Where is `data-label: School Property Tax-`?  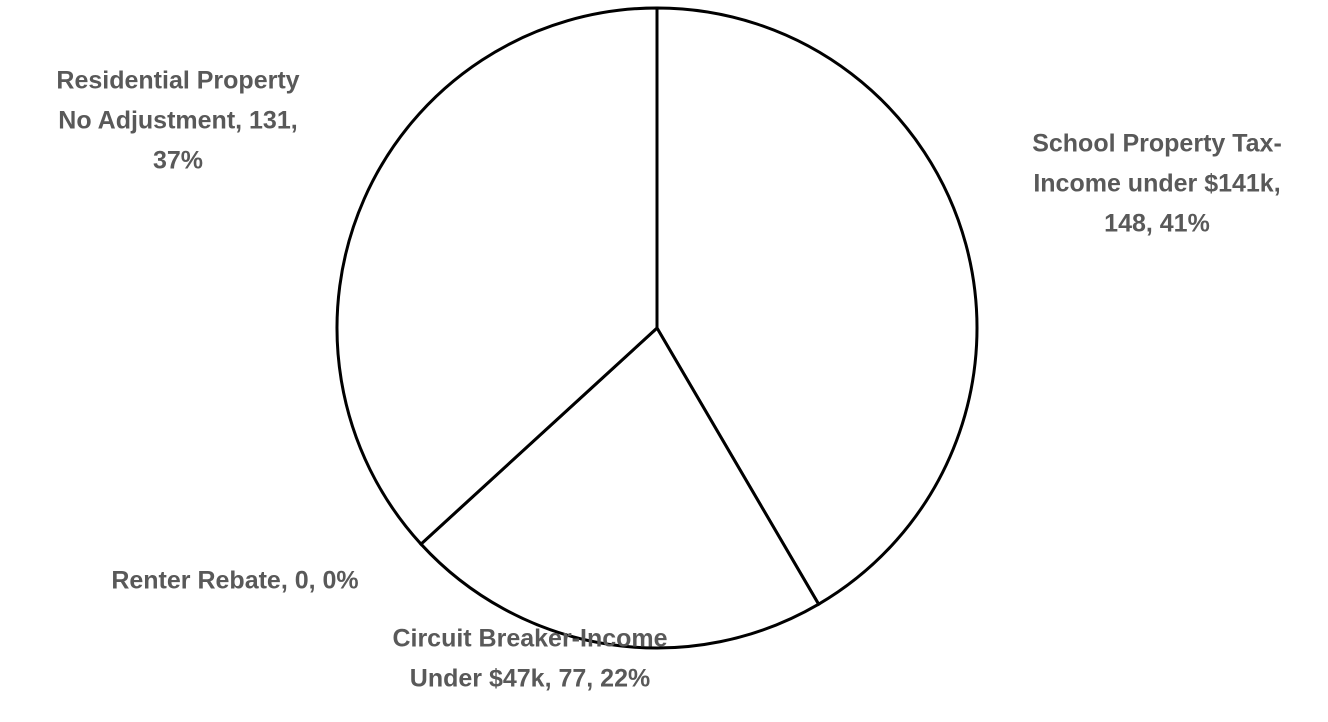 data-label: School Property Tax- is located at coordinates (1157, 144).